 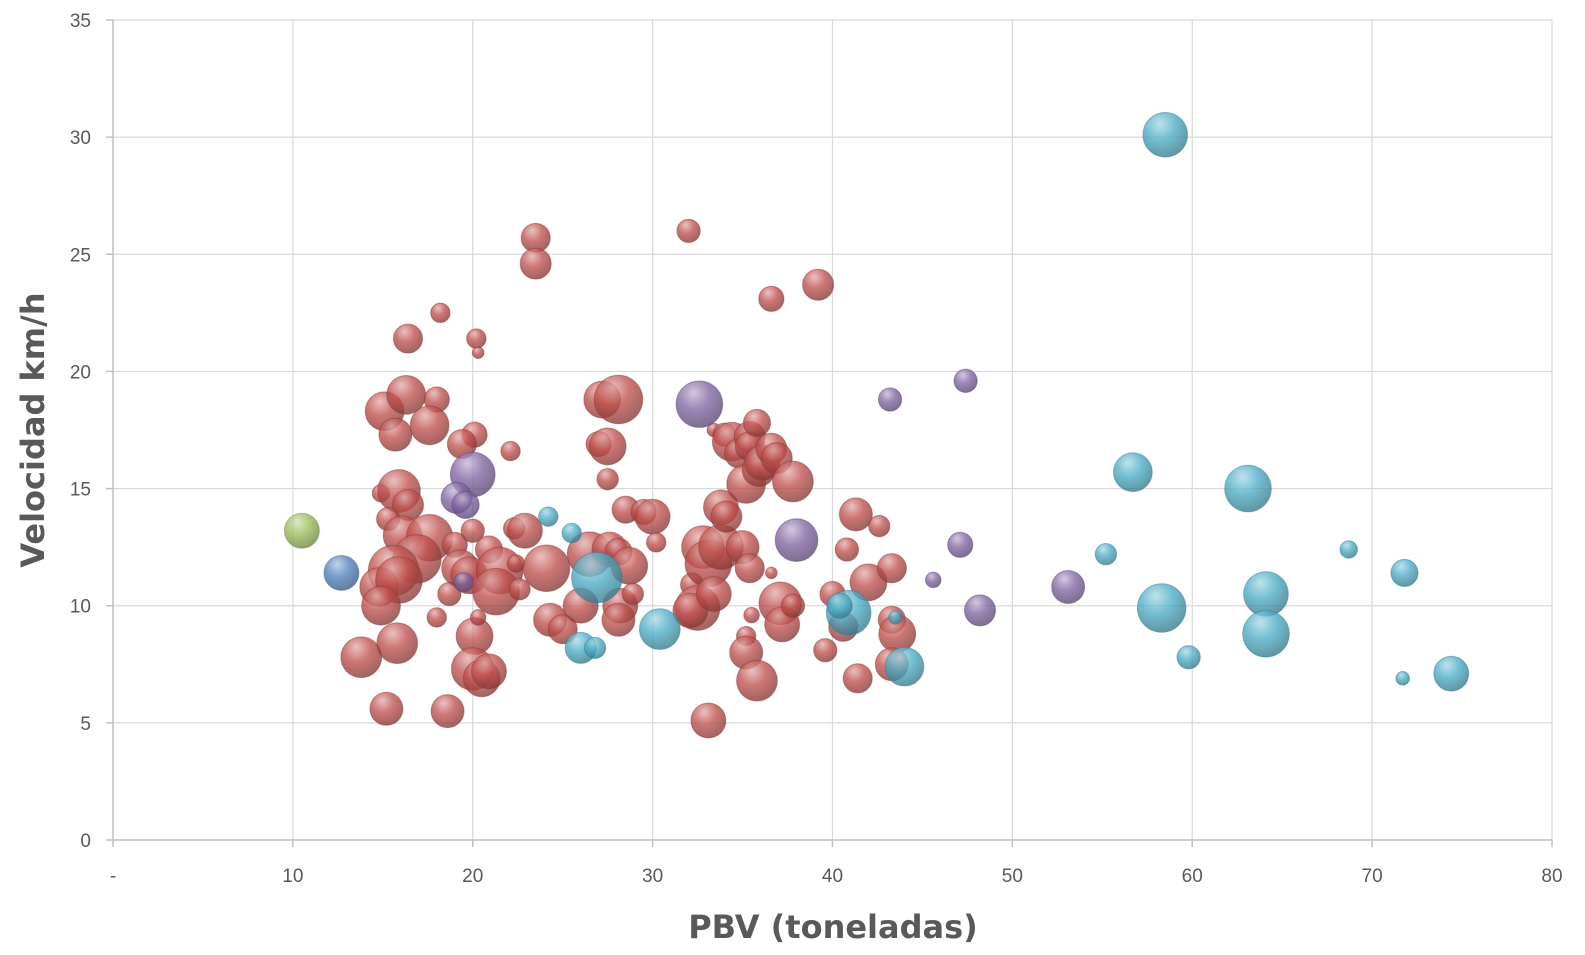 I want to click on y-tick-label: 35, so click(x=80, y=21).